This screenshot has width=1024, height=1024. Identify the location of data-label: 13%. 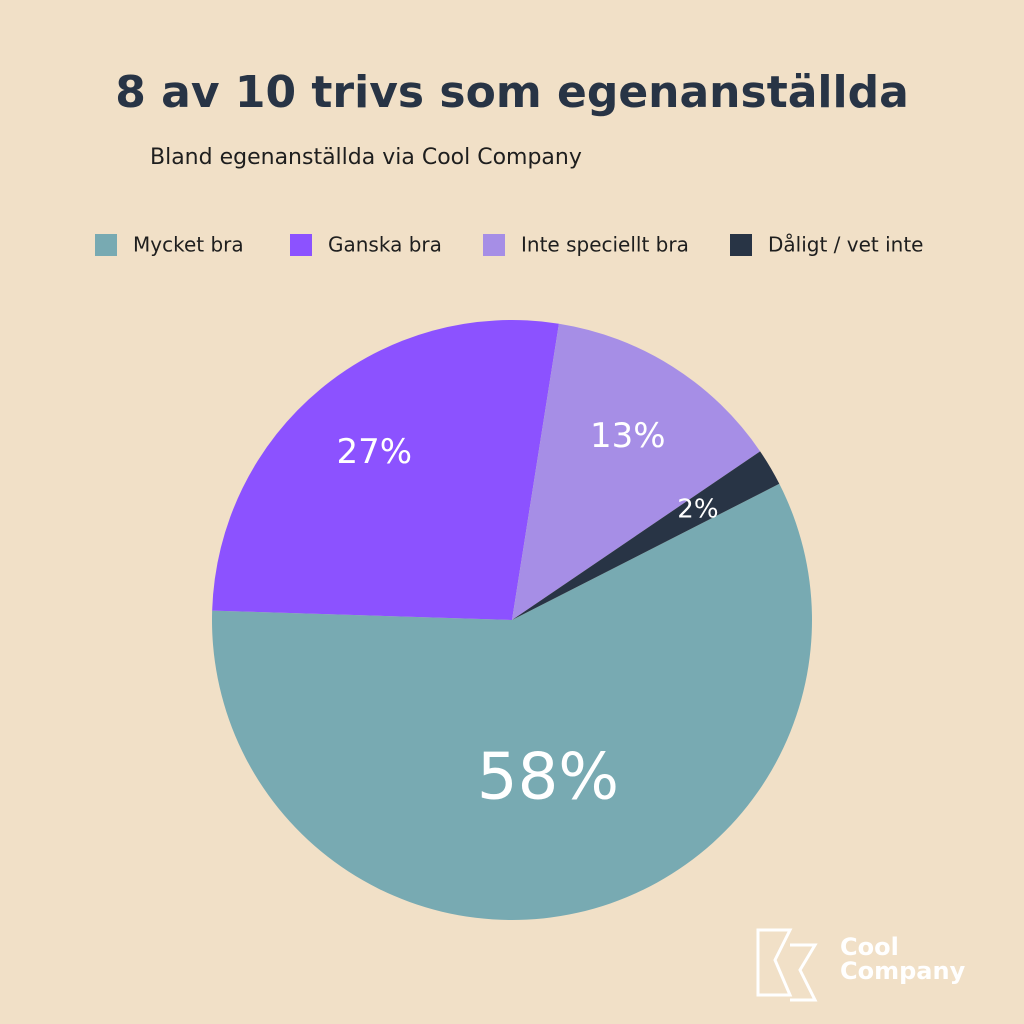
(628, 436).